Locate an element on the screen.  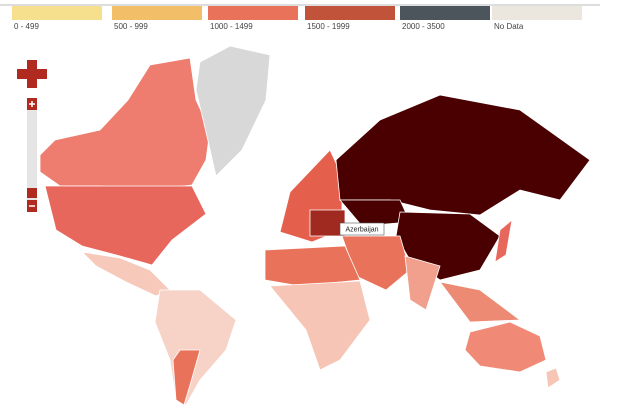
legend-label: 1500 - 1999 is located at coordinates (328, 26).